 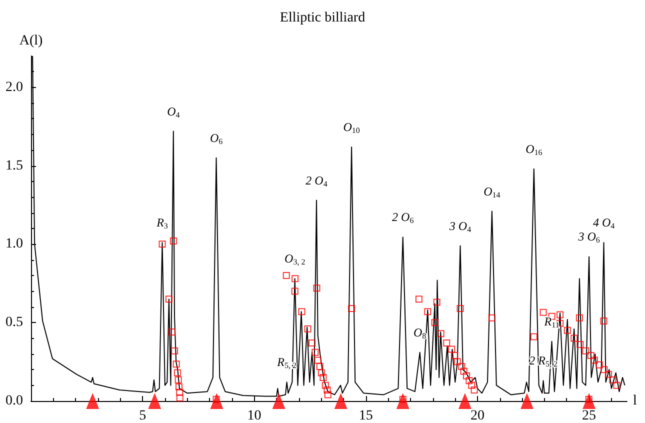 What do you see at coordinates (14, 401) in the screenshot?
I see `y-tick-label: 0.0` at bounding box center [14, 401].